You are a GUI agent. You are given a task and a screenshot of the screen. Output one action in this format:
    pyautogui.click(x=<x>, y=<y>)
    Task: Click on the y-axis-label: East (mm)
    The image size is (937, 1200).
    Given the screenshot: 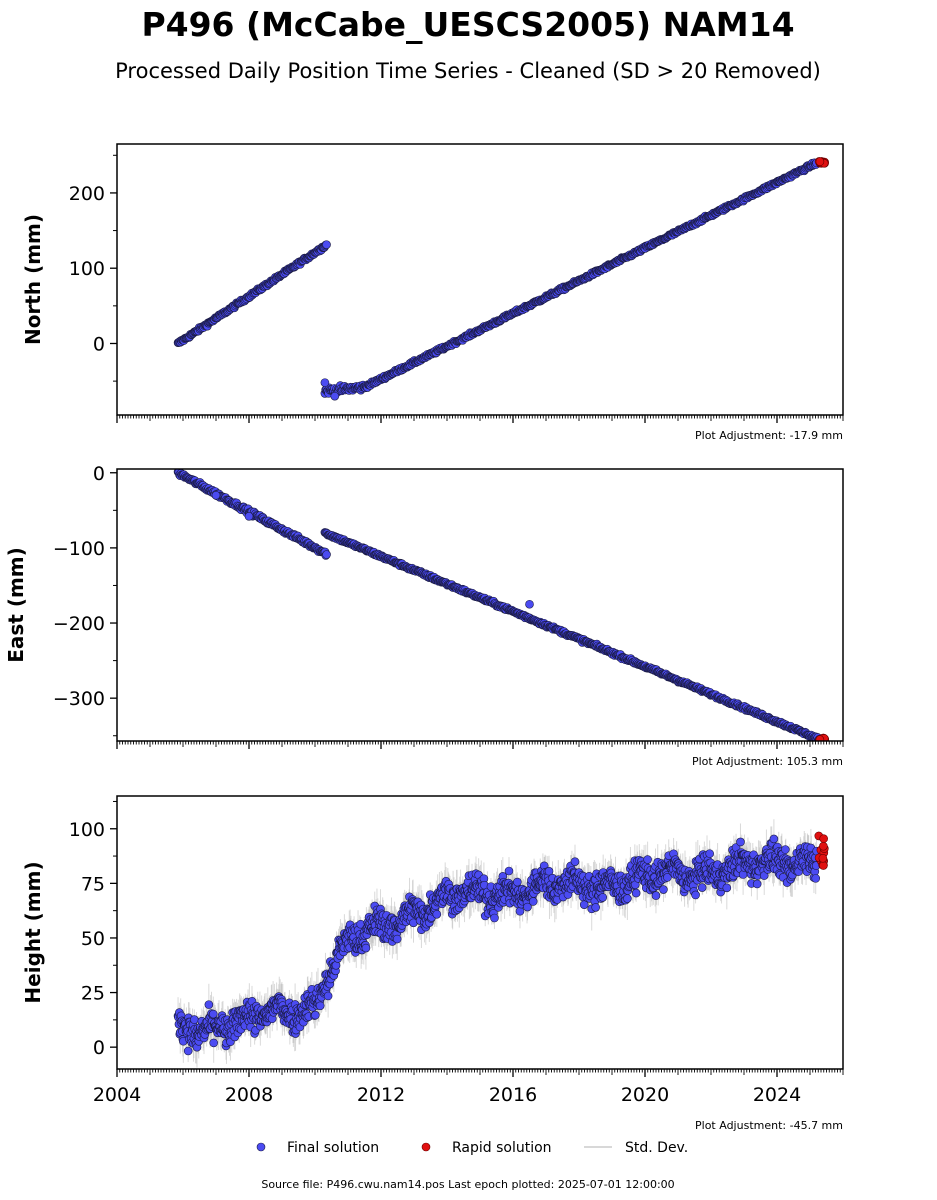 What is the action you would take?
    pyautogui.click(x=16, y=605)
    